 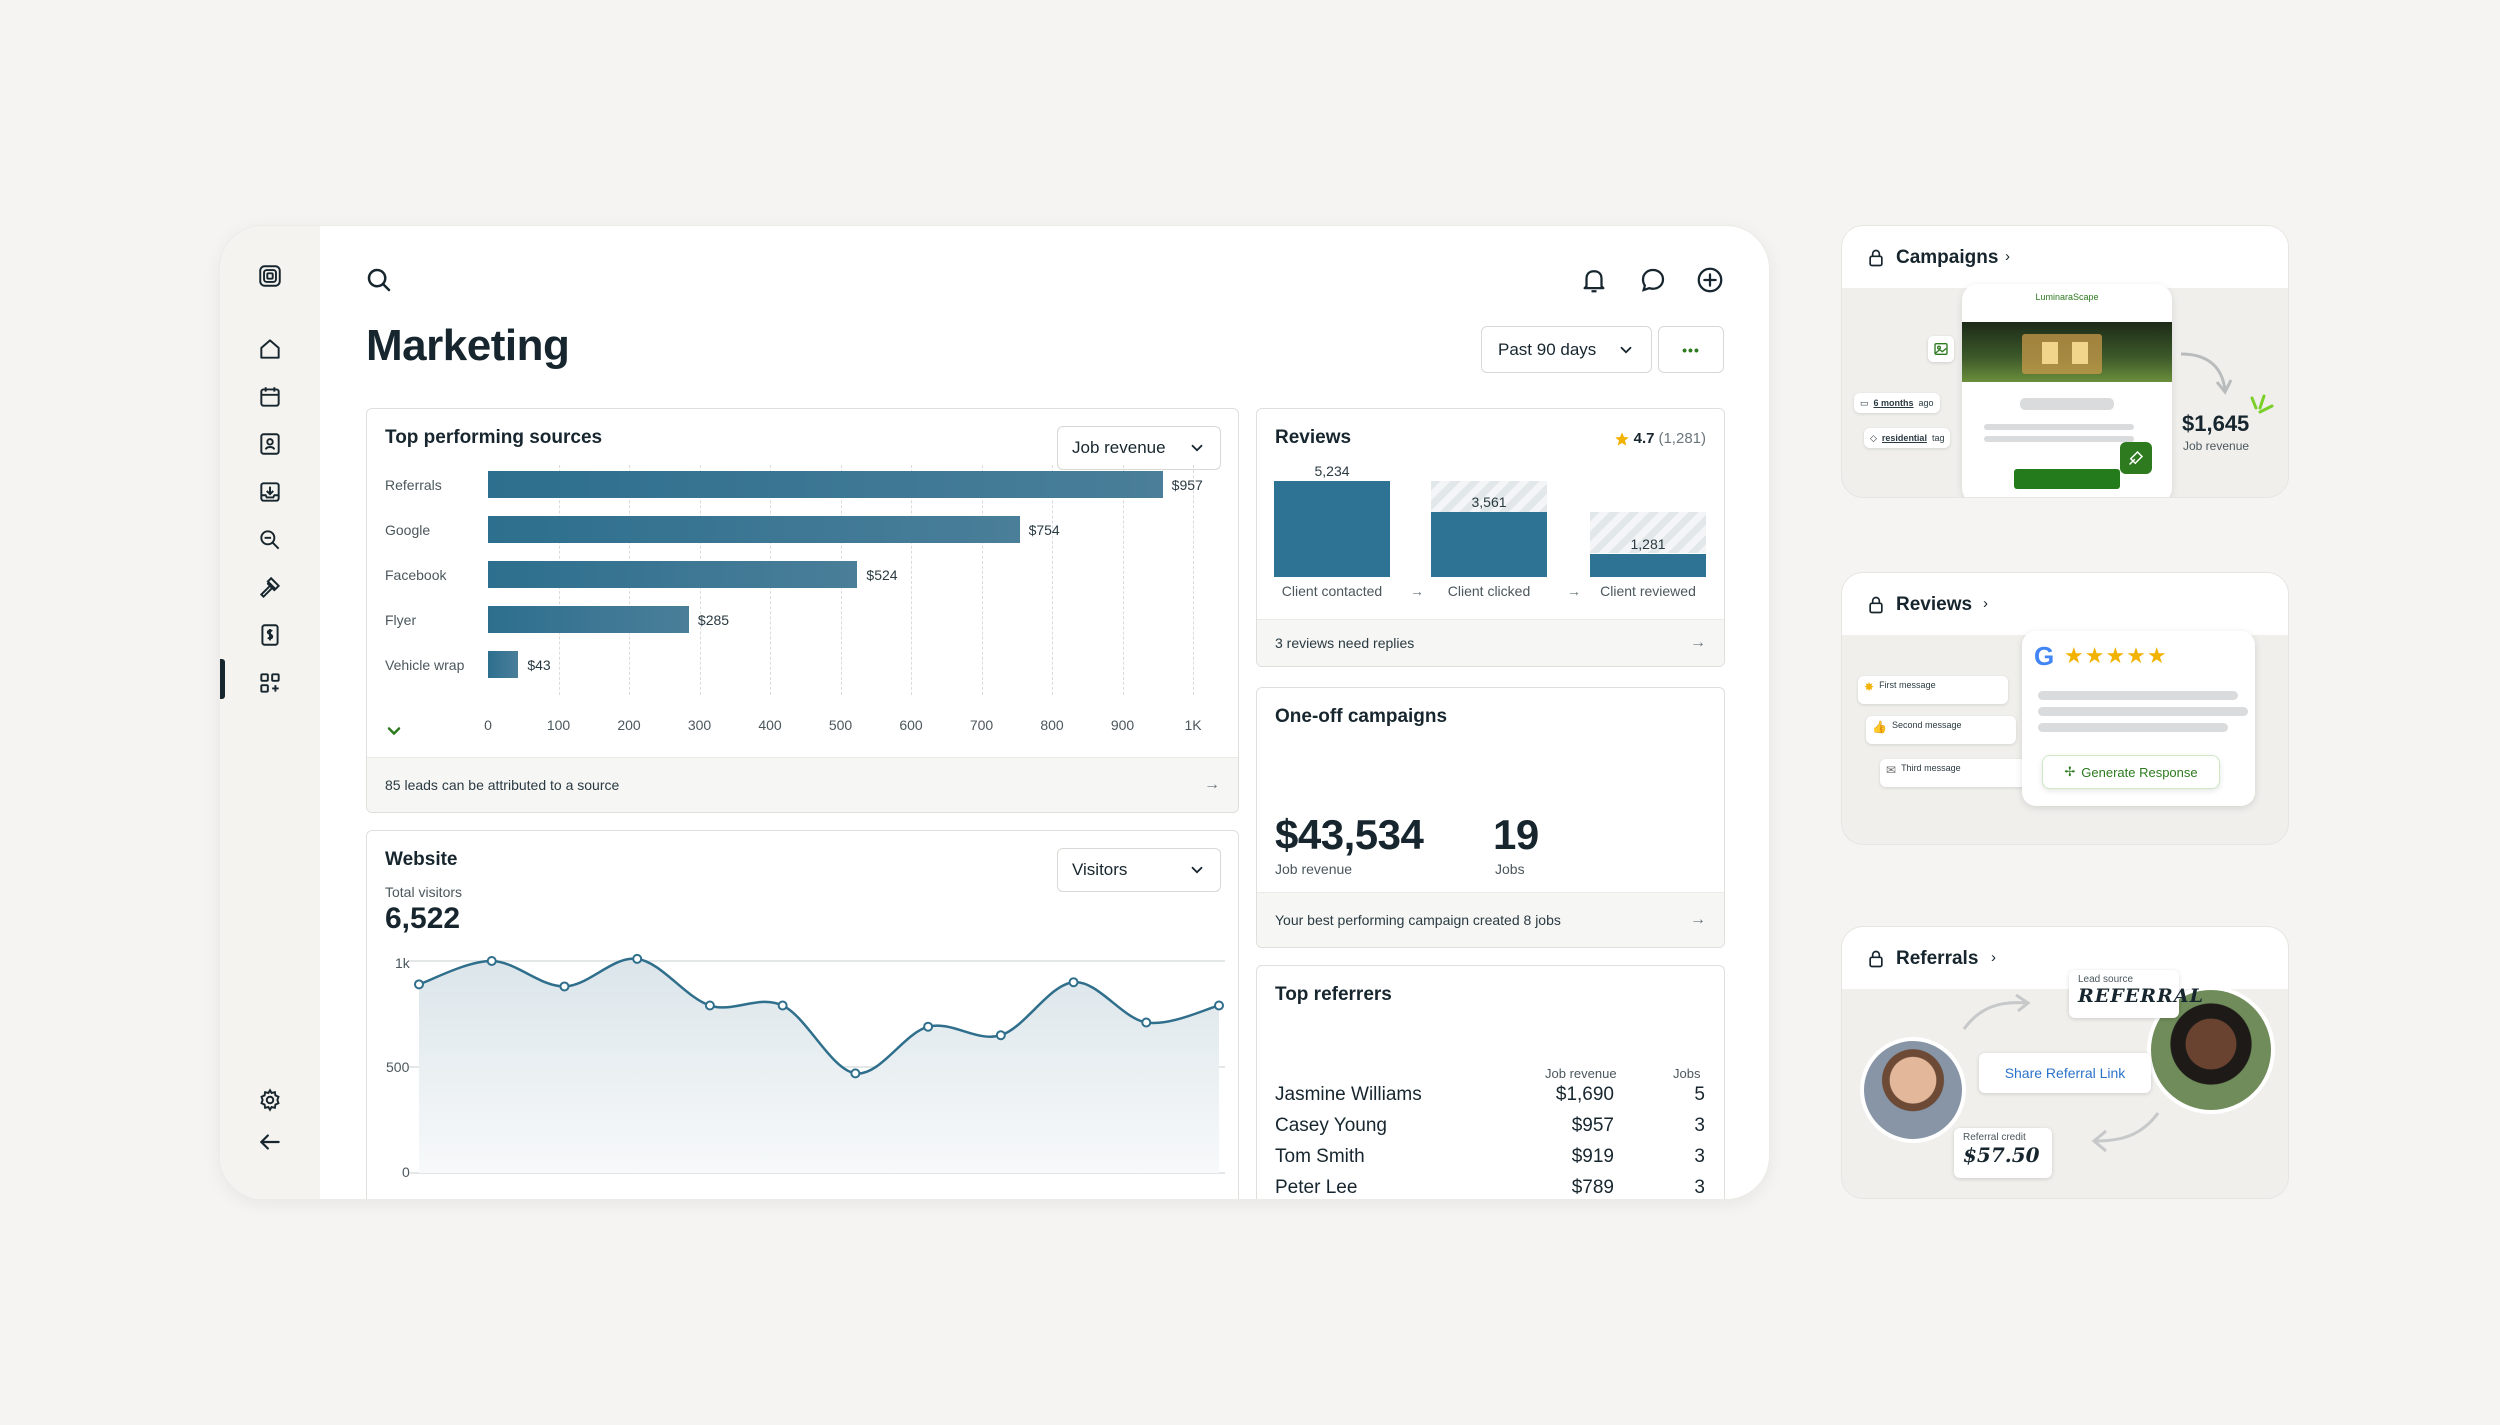 What do you see at coordinates (2065, 257) in the screenshot?
I see `campaigns-promo-header: Campaigns ›` at bounding box center [2065, 257].